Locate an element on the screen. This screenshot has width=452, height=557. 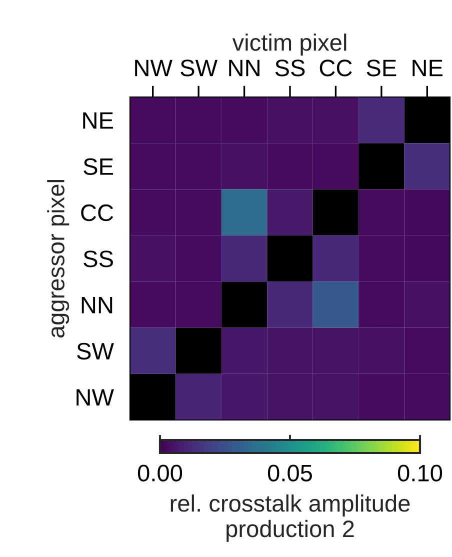
y-tick-label: SS is located at coordinates (98, 259).